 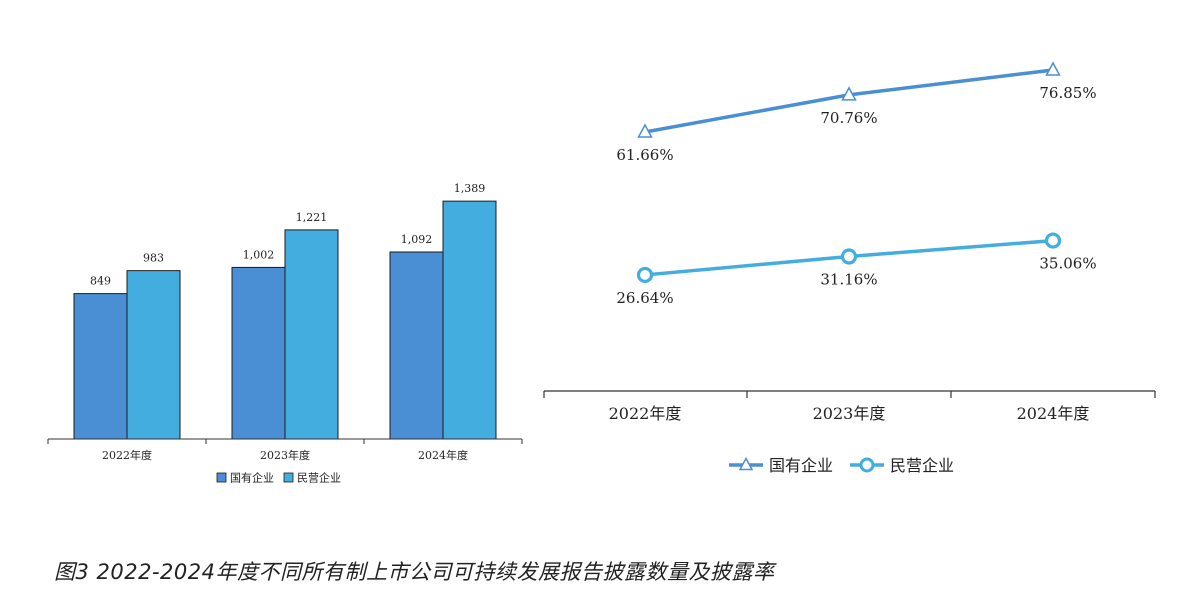 What do you see at coordinates (312, 217) in the screenshot?
I see `bar-value-label: 1,221` at bounding box center [312, 217].